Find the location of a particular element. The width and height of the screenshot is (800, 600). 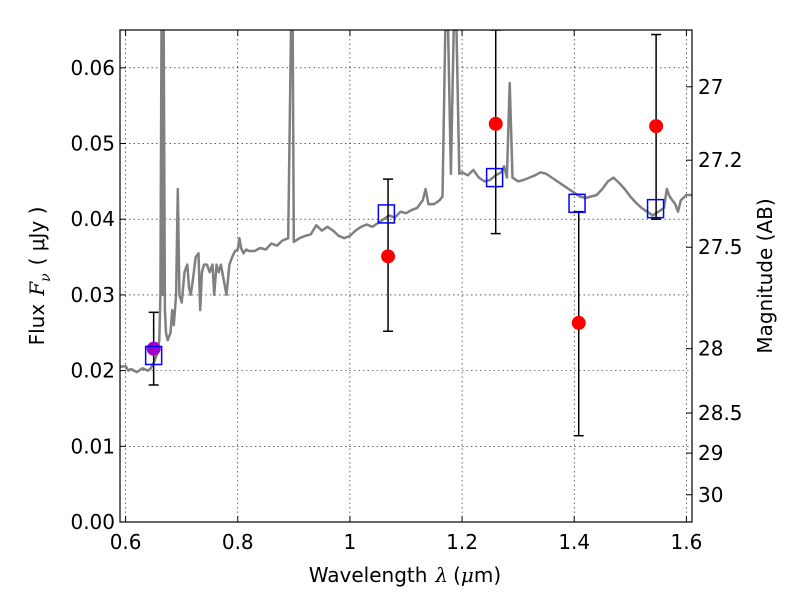

y-tick-label: 0.00 is located at coordinates (92, 522).